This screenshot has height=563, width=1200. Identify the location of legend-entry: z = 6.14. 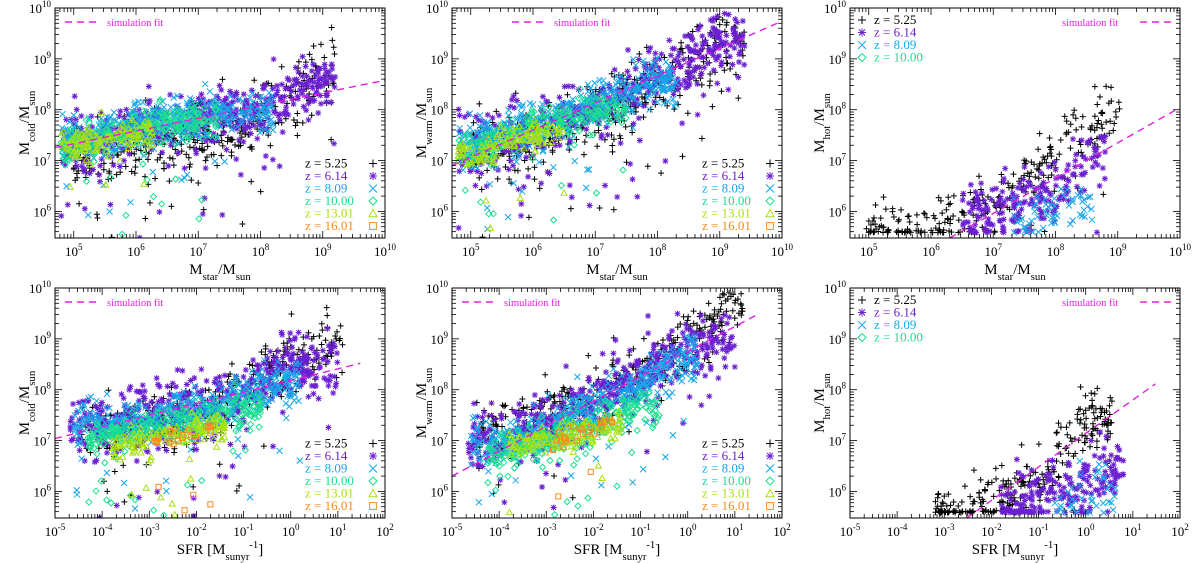
(326, 175).